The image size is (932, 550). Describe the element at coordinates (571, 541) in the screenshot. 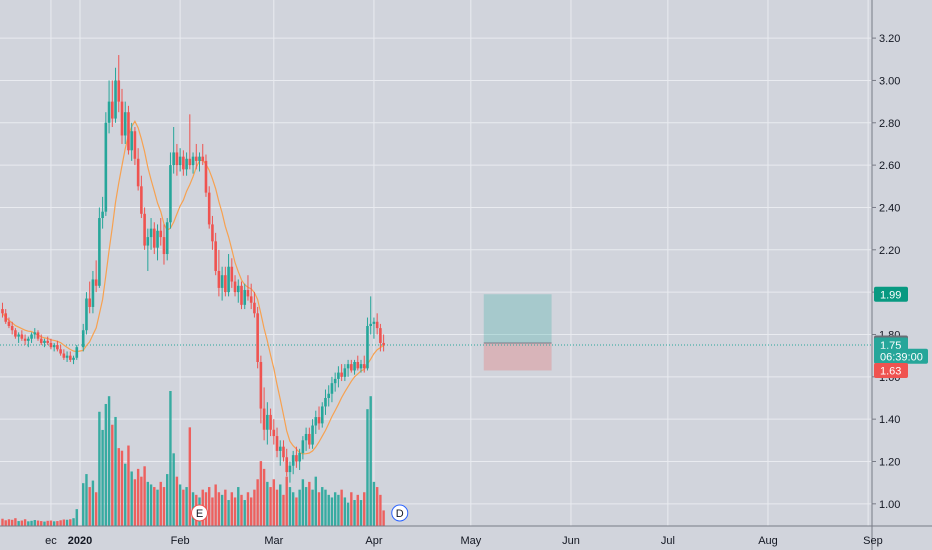

I see `time-tick-label: Jun` at that location.